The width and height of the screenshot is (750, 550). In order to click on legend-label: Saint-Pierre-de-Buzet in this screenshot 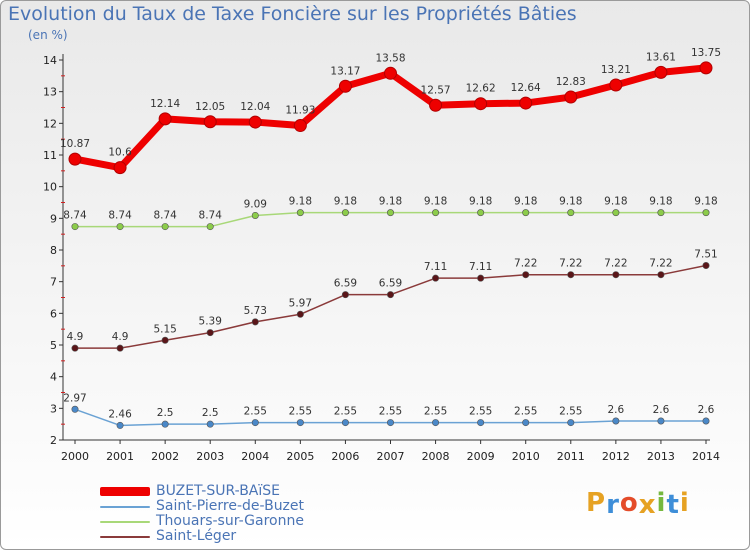, I will do `click(230, 506)`.